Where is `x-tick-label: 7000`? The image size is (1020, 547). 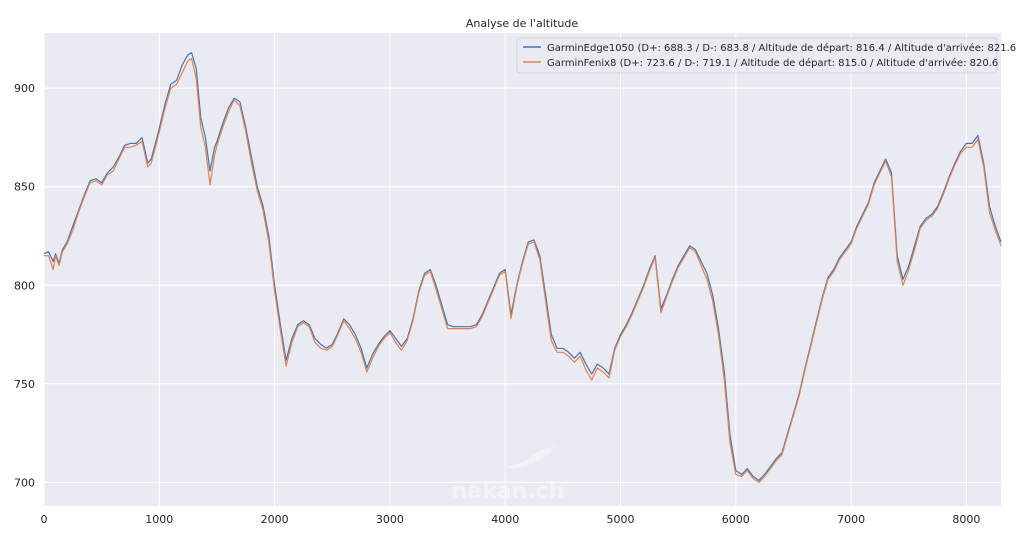
x-tick-label: 7000 is located at coordinates (851, 519).